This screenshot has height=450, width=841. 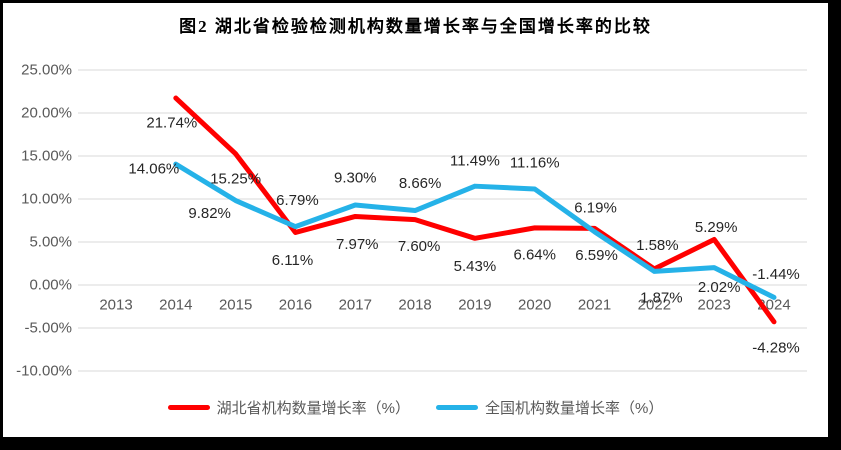 I want to click on data-label-national-2022: 1.58%, so click(x=657, y=245).